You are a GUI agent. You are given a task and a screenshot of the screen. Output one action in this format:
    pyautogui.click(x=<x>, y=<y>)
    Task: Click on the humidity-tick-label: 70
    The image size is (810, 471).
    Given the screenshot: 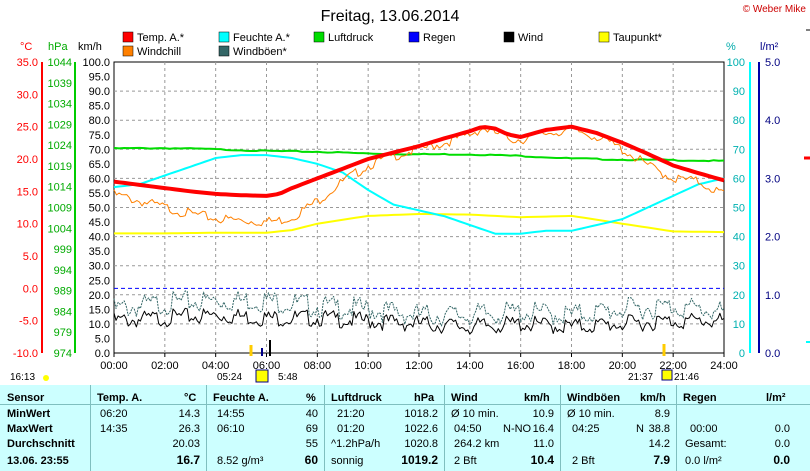 What is the action you would take?
    pyautogui.click(x=739, y=150)
    